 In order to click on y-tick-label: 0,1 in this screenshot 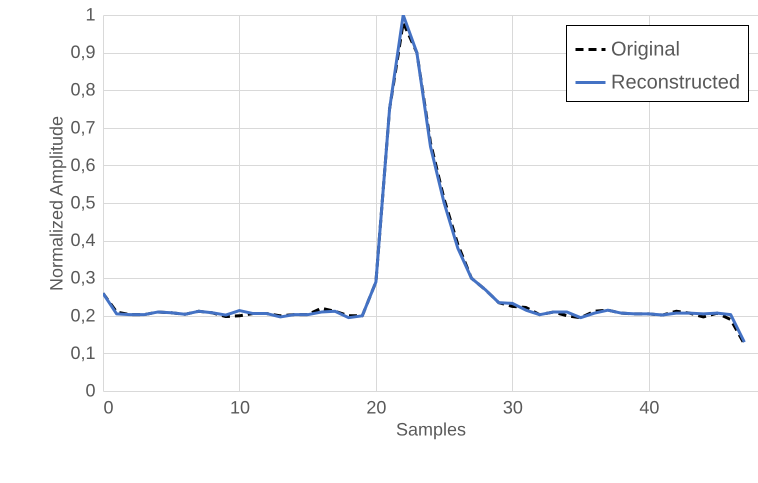, I will do `click(83, 352)`.